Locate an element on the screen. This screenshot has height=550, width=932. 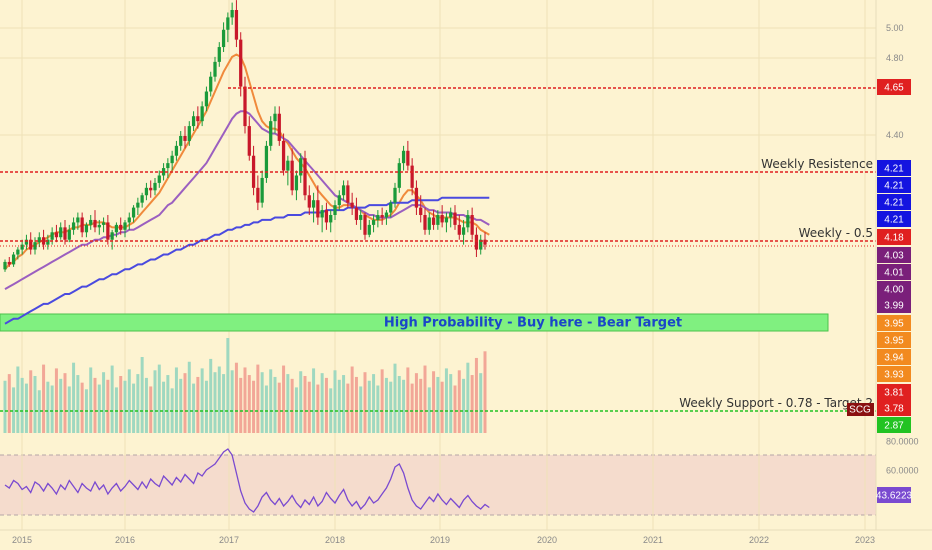
price-badge-label: 4.65 is located at coordinates (894, 88).